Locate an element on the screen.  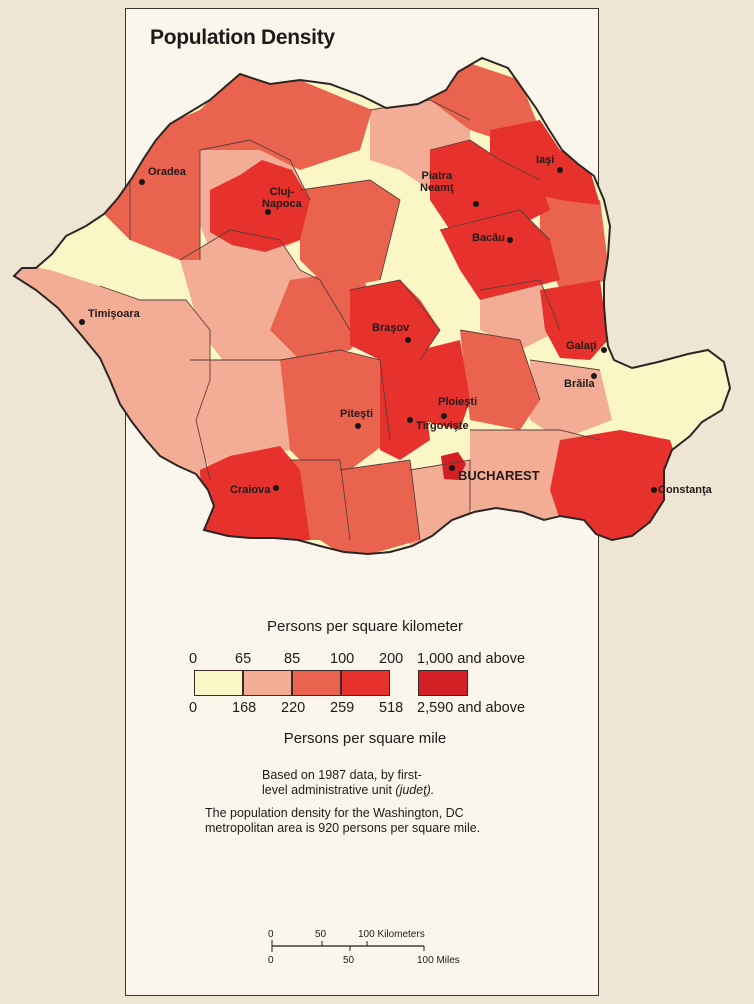
city-dot-bucharest is located at coordinates (452, 468).